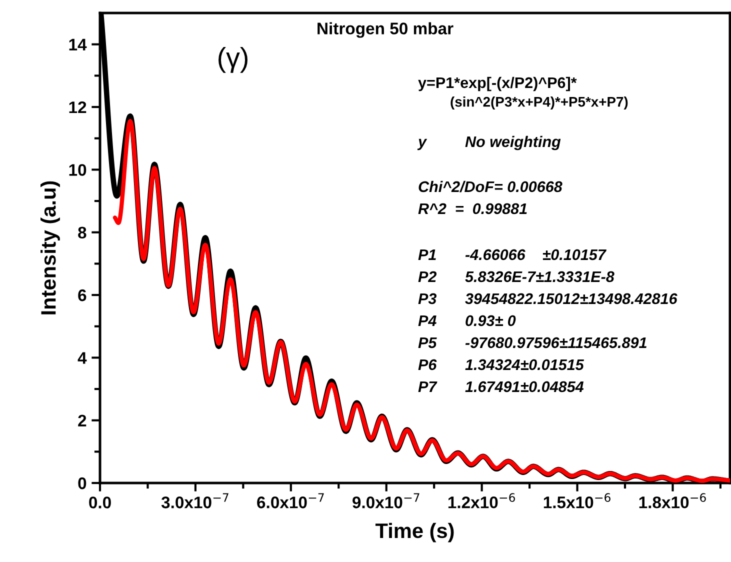 The width and height of the screenshot is (731, 562). Describe the element at coordinates (194, 500) in the screenshot. I see `x-tick-label: 3.0x10$^{−7}$` at that location.